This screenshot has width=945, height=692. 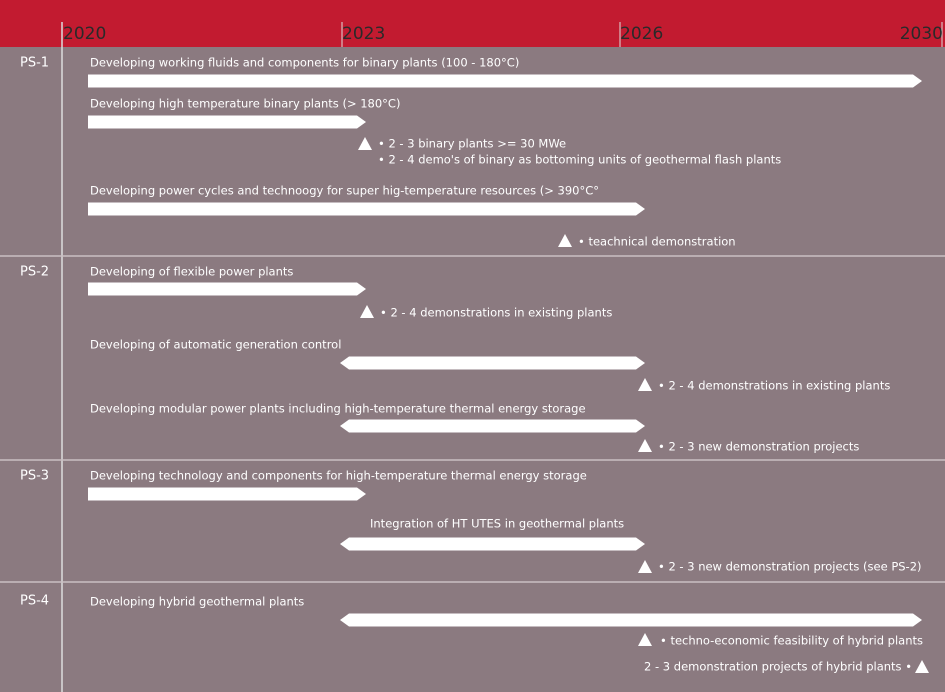 What do you see at coordinates (363, 34) in the screenshot?
I see `year: 2023` at bounding box center [363, 34].